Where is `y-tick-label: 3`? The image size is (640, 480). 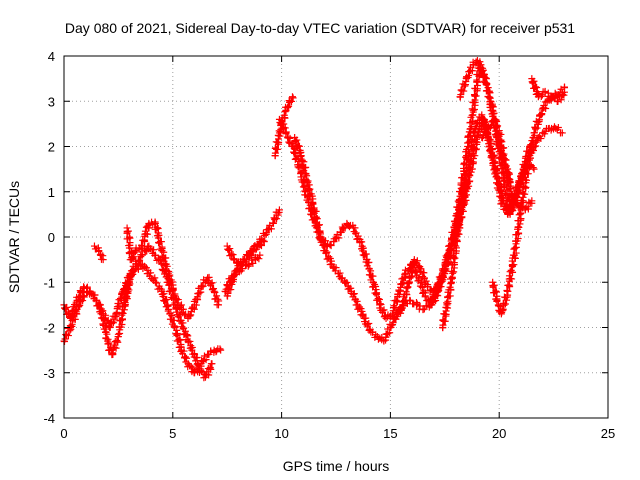
y-tick-label: 3 is located at coordinates (51, 101).